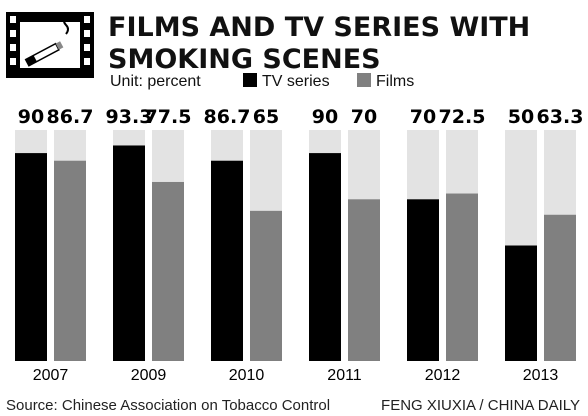 The image size is (588, 416). I want to click on x-tick-label-2010: 2010, so click(247, 375).